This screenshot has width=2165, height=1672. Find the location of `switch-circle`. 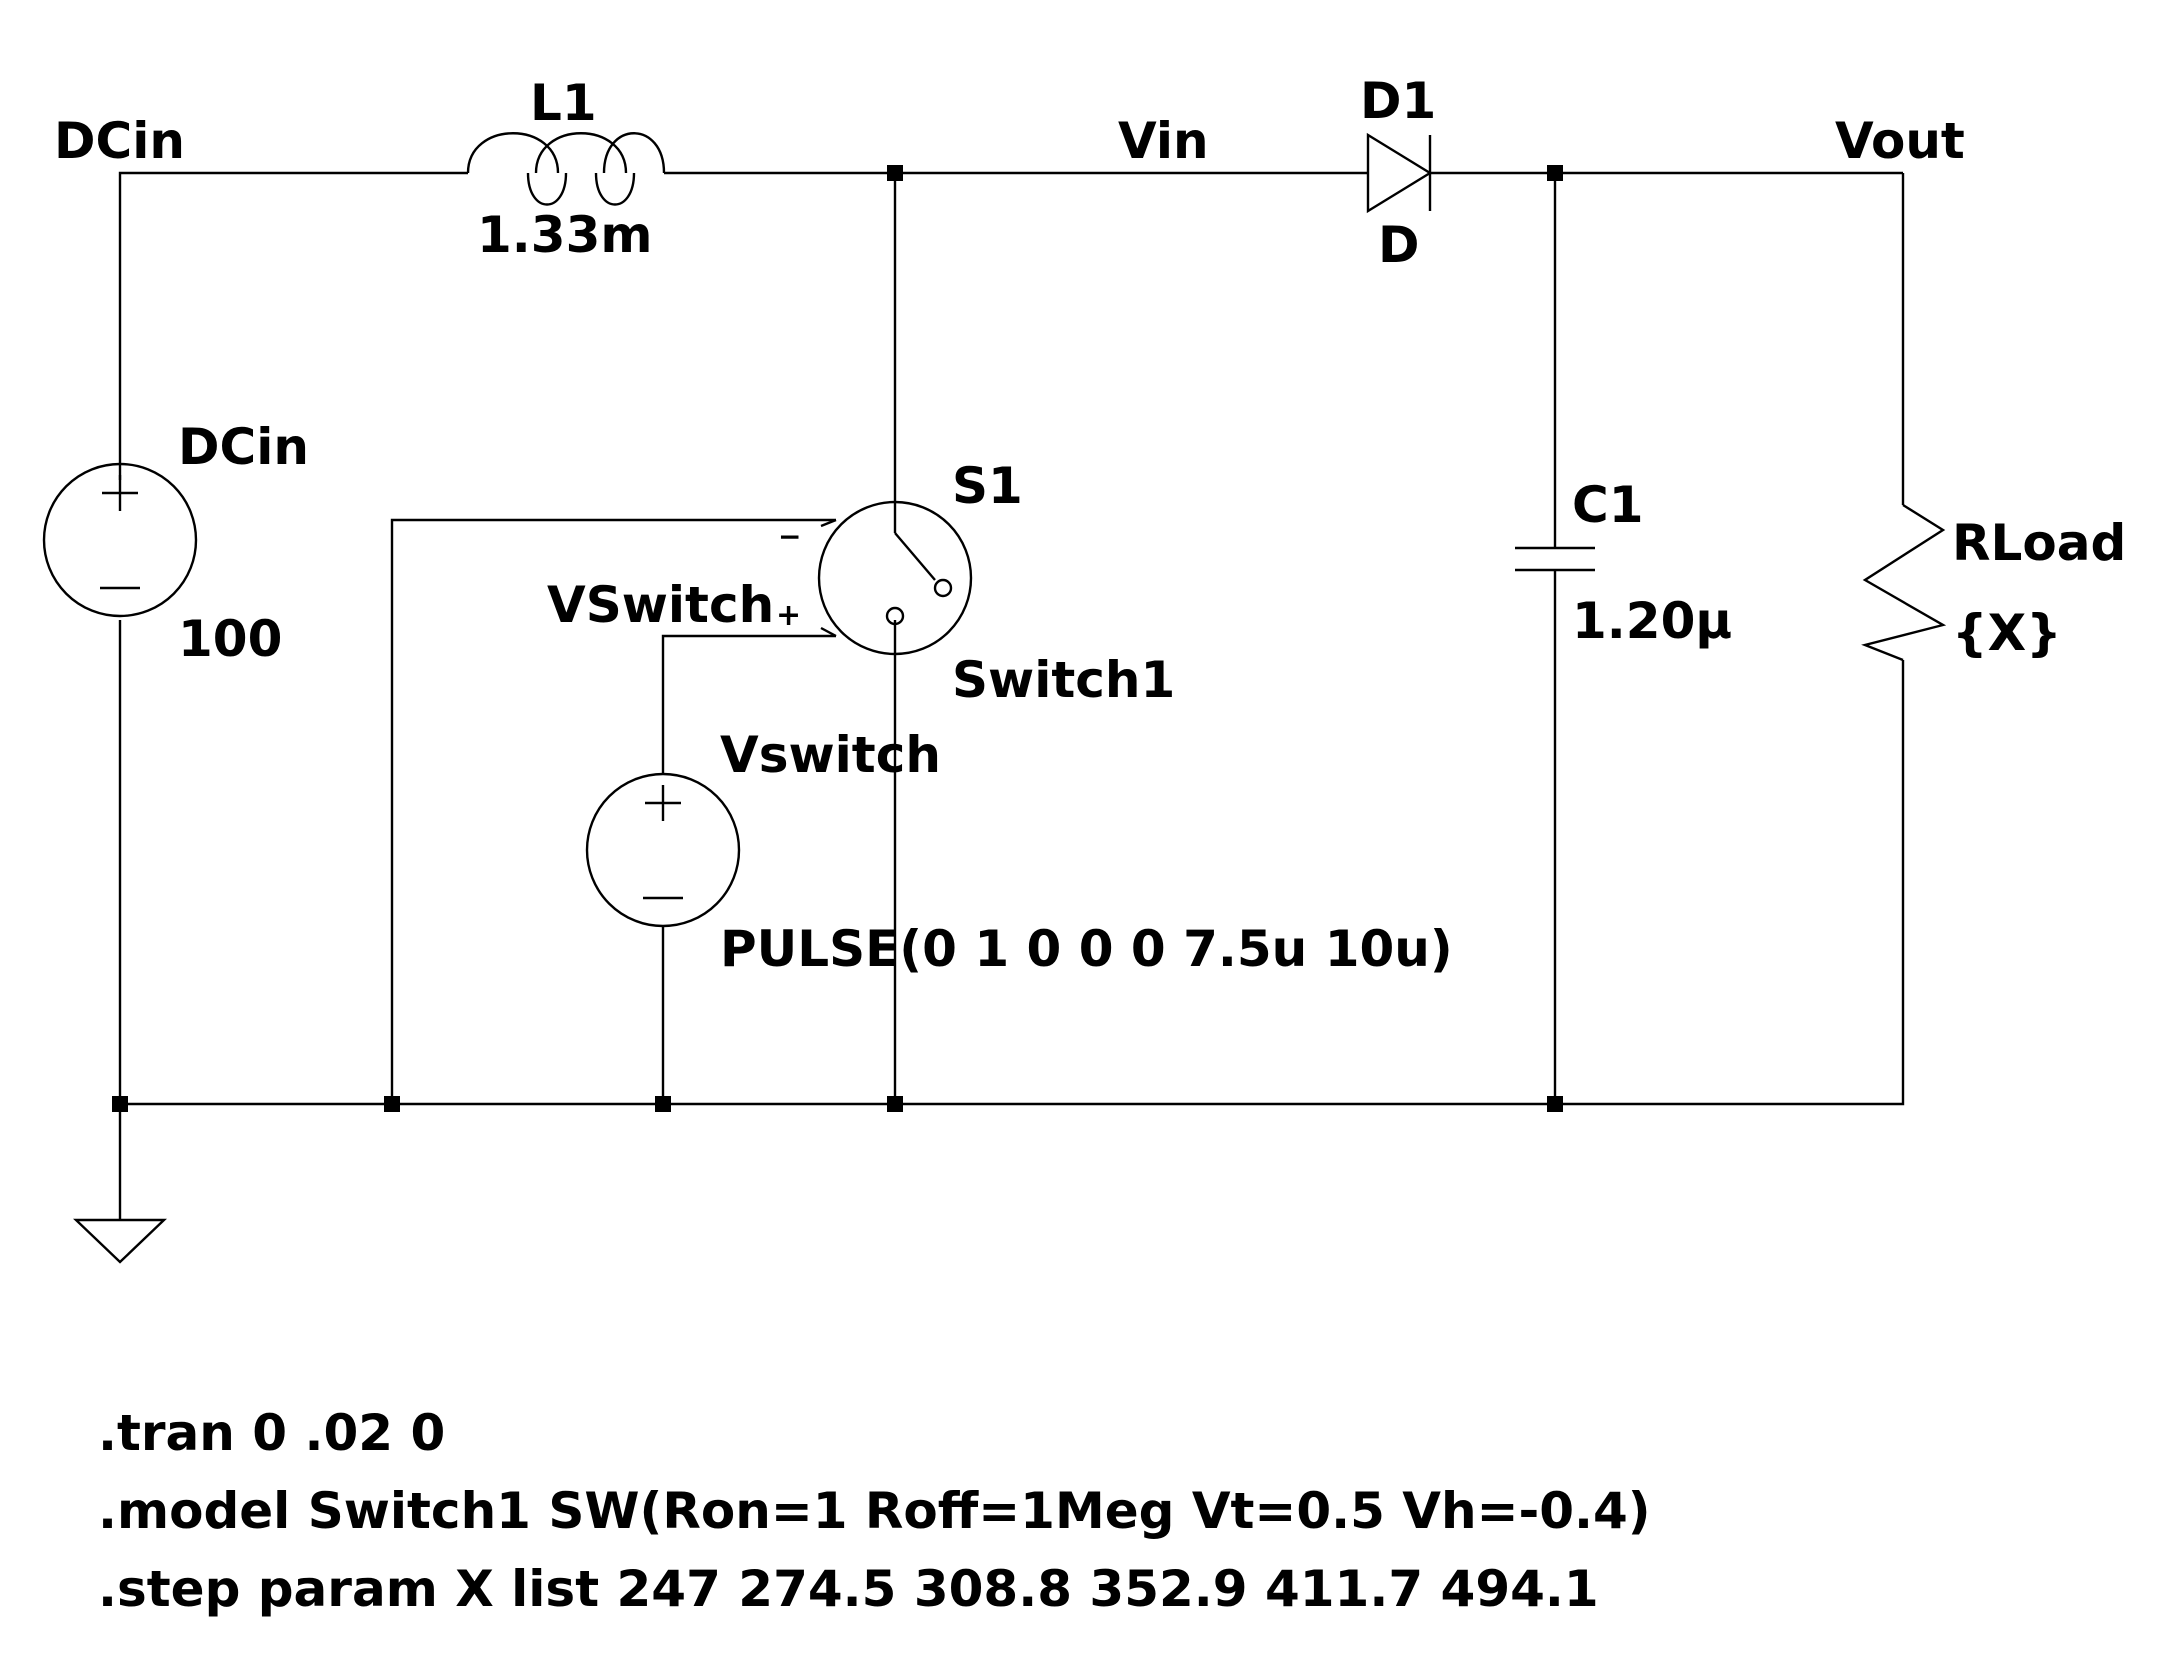

switch-circle is located at coordinates (895, 578).